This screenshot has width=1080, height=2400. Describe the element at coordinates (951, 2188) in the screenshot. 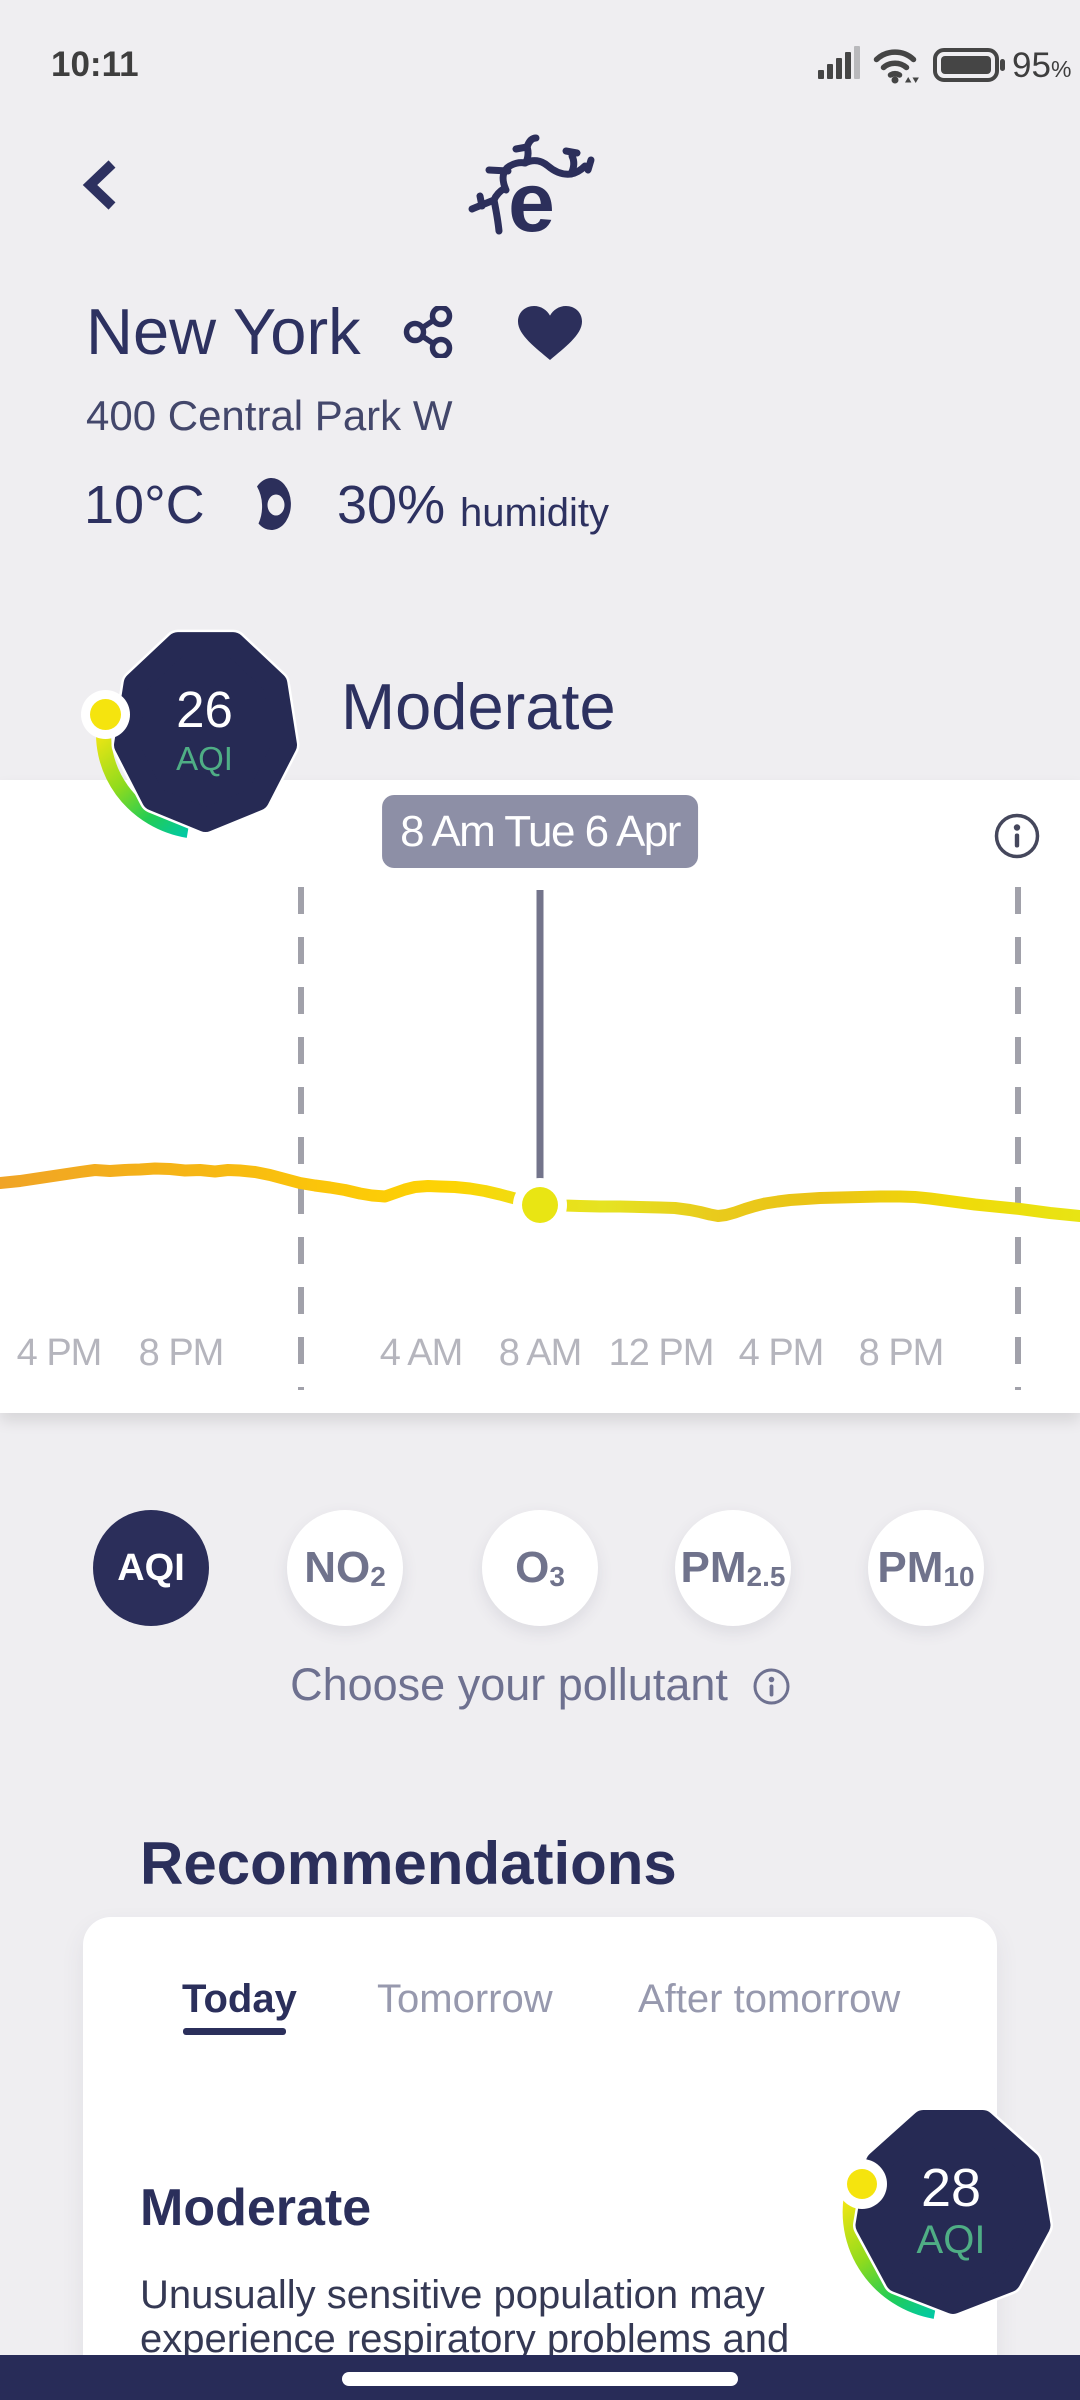

I see `svg-text: 28` at that location.